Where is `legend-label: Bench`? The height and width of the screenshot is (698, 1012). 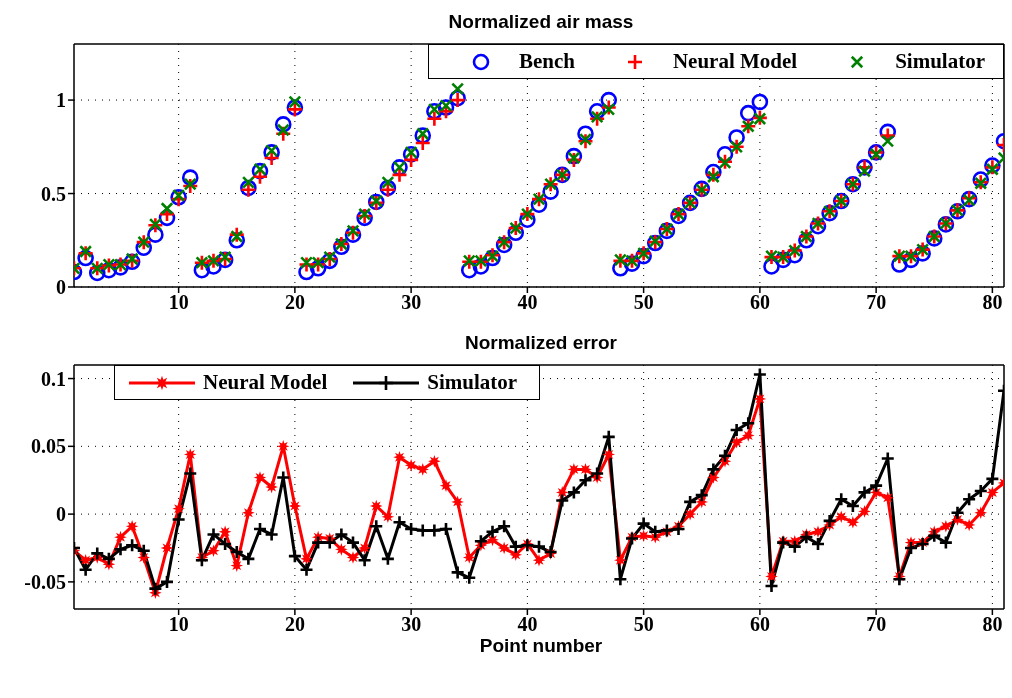 legend-label: Bench is located at coordinates (546, 61).